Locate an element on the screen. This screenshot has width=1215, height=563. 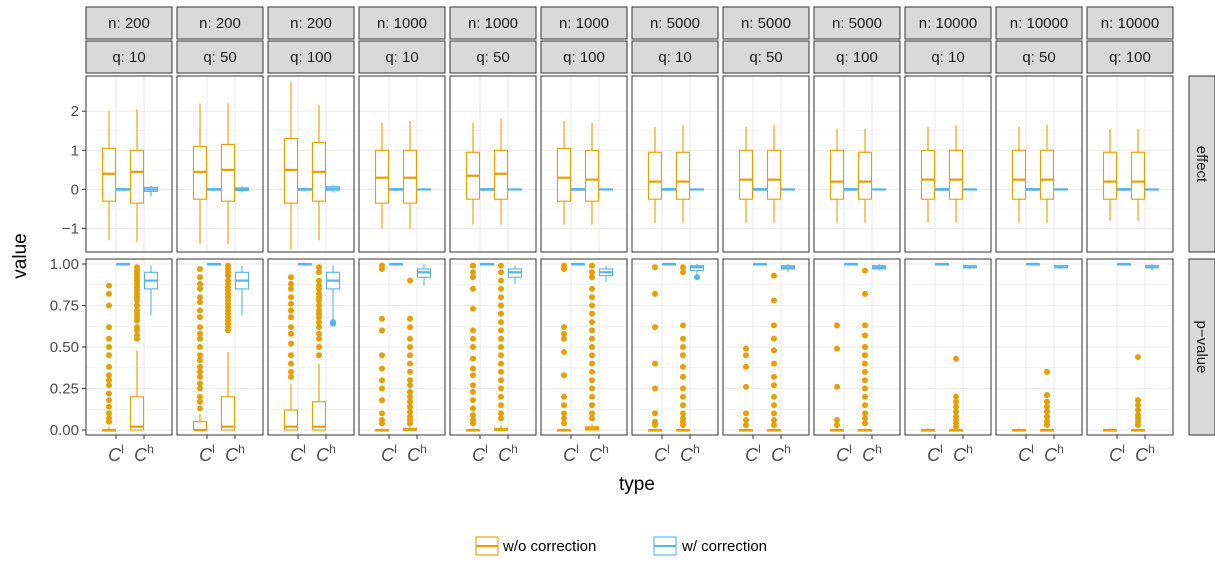
y-axis-title: value is located at coordinates (20, 255).